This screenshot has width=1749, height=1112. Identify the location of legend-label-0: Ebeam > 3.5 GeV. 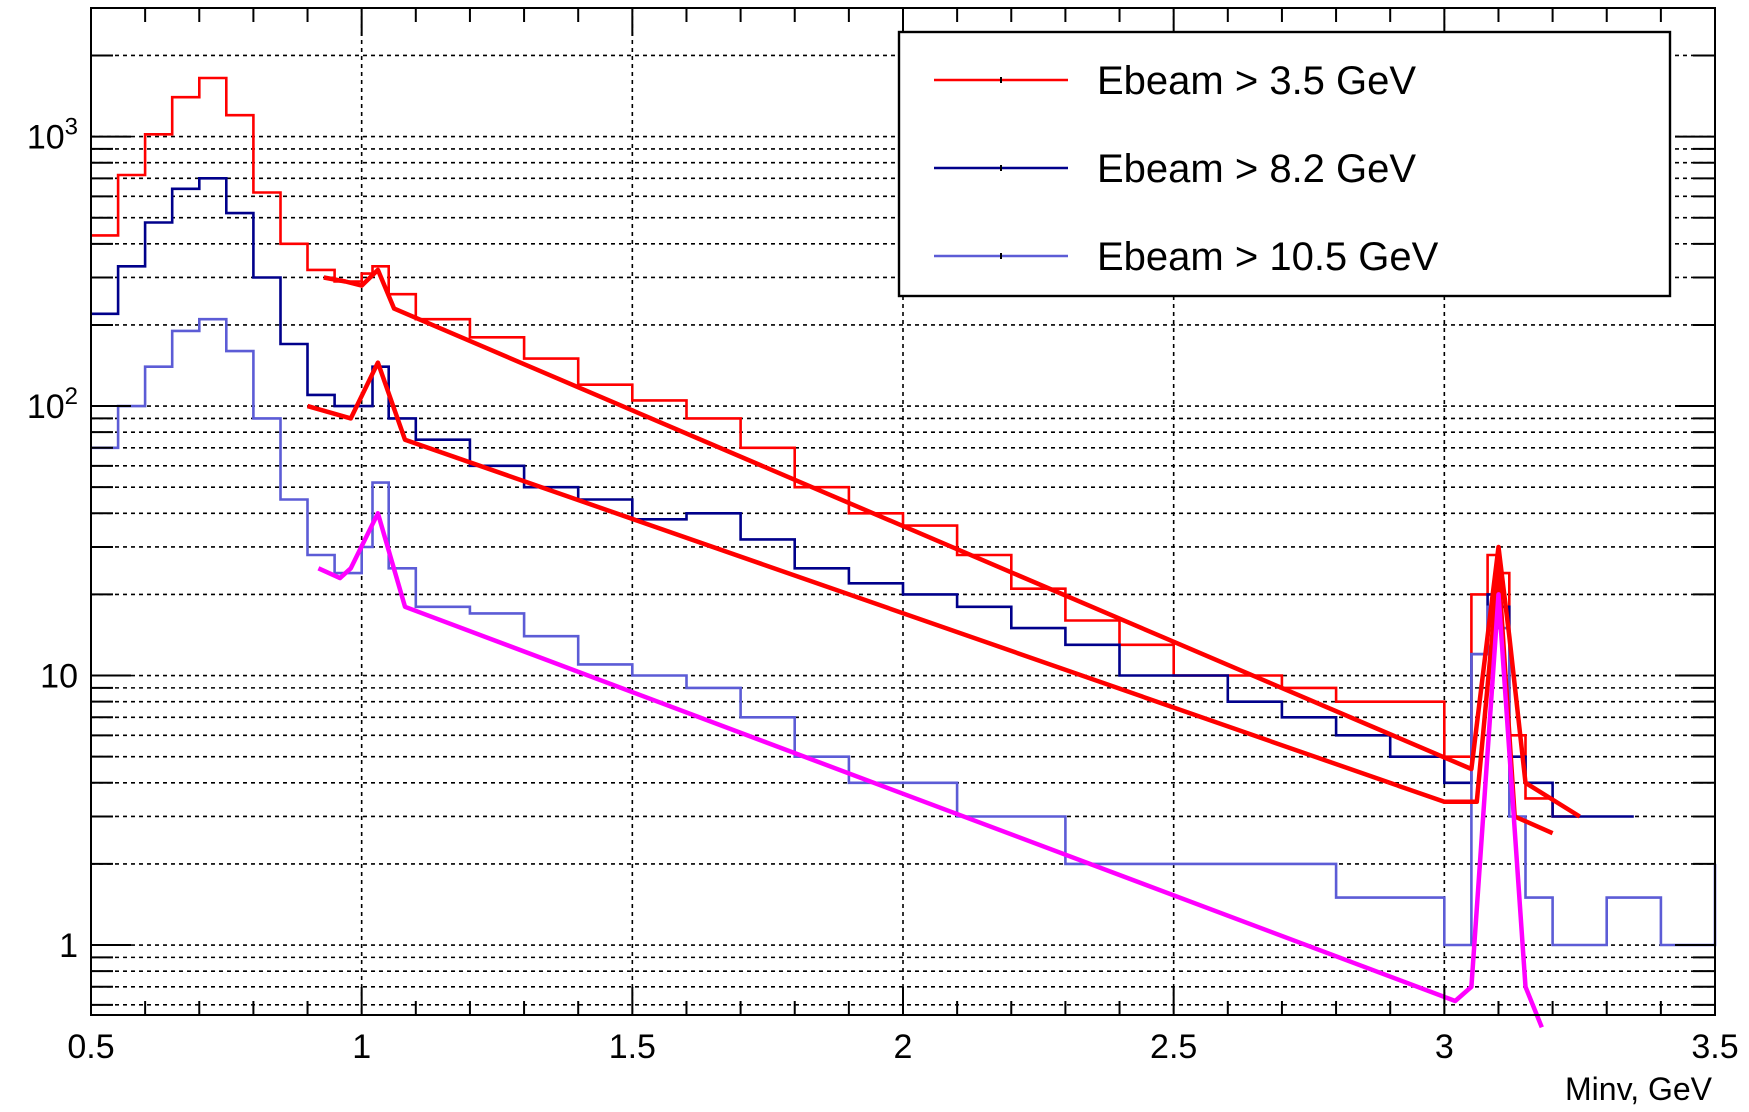
(1256, 81).